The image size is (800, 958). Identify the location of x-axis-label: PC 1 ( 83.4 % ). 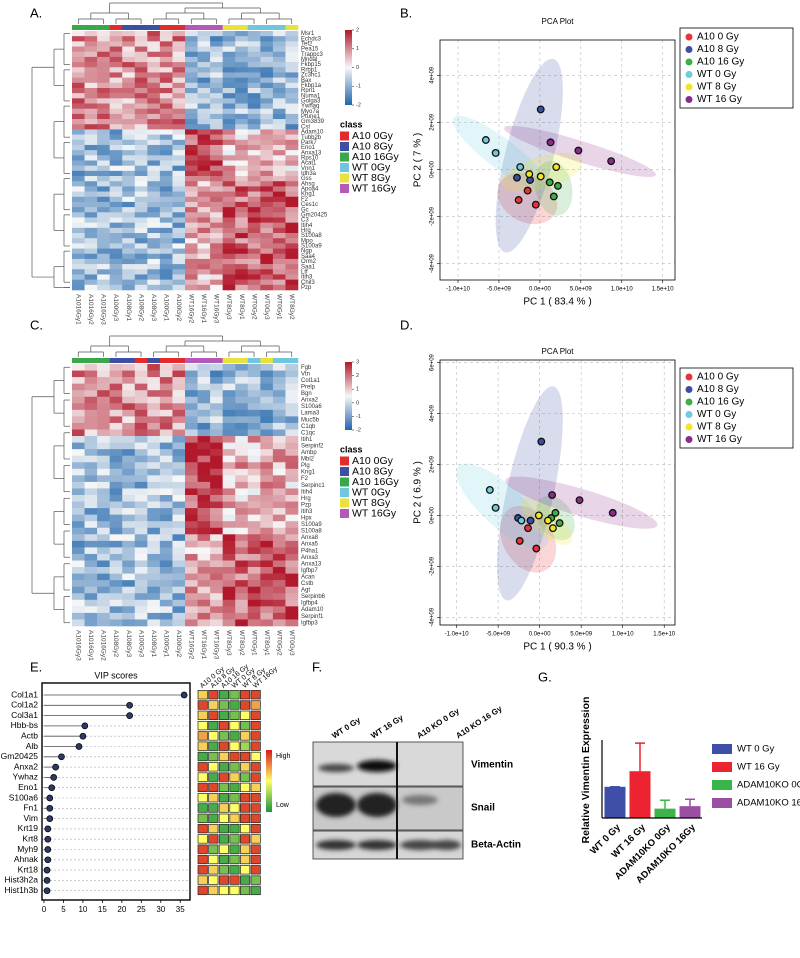
(557, 302).